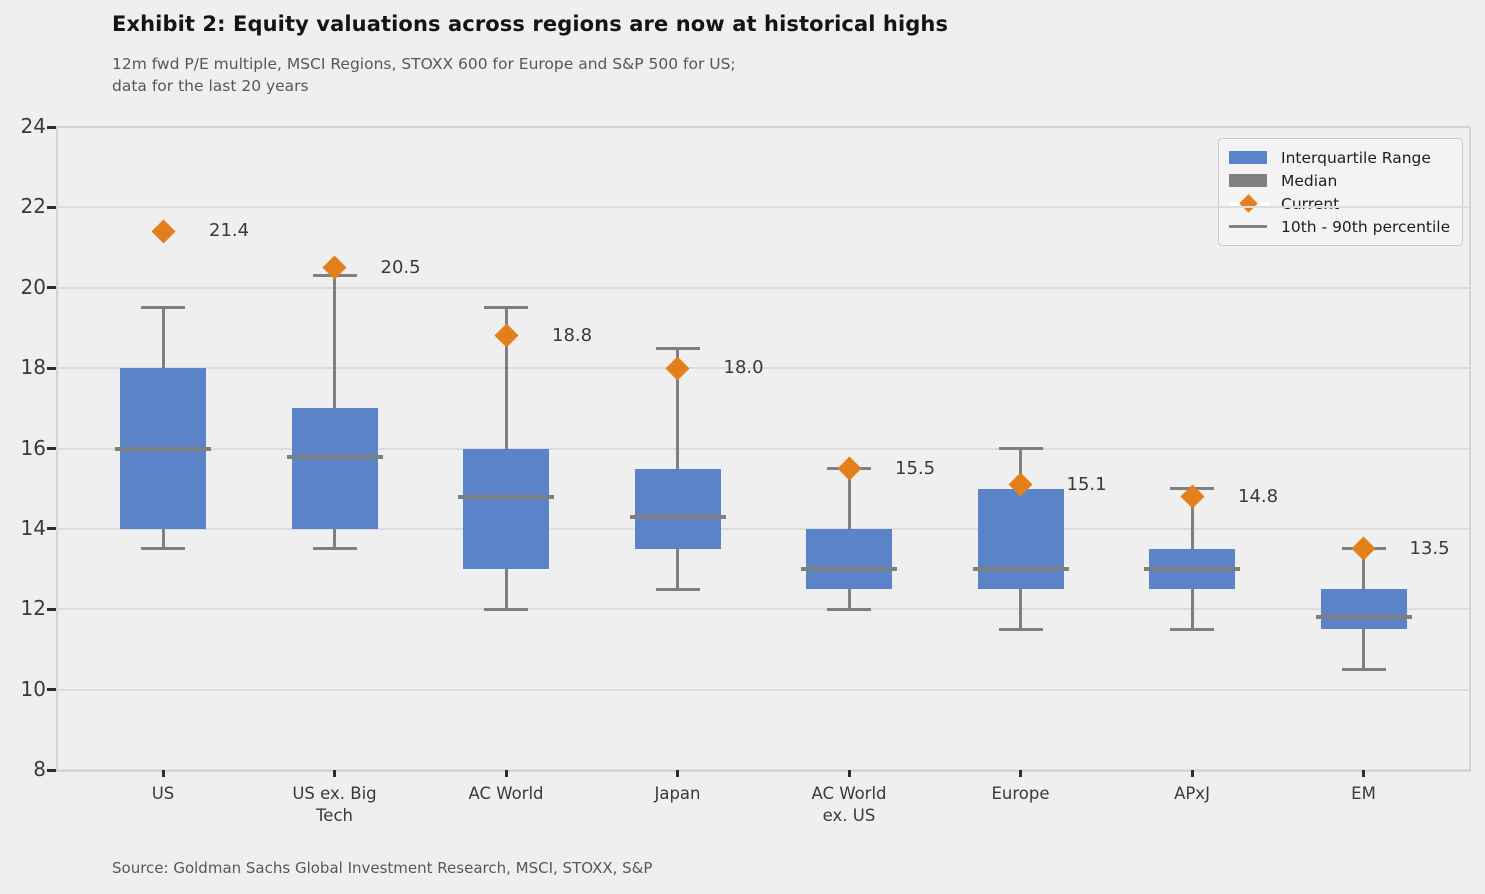  I want to click on current-value-label: 14.8, so click(1258, 496).